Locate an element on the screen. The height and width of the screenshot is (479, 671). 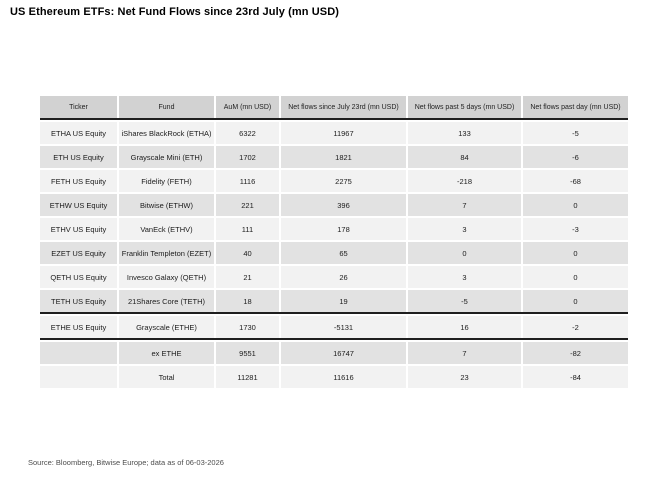
table-cell: ETHE US Equity is located at coordinates (78, 327).